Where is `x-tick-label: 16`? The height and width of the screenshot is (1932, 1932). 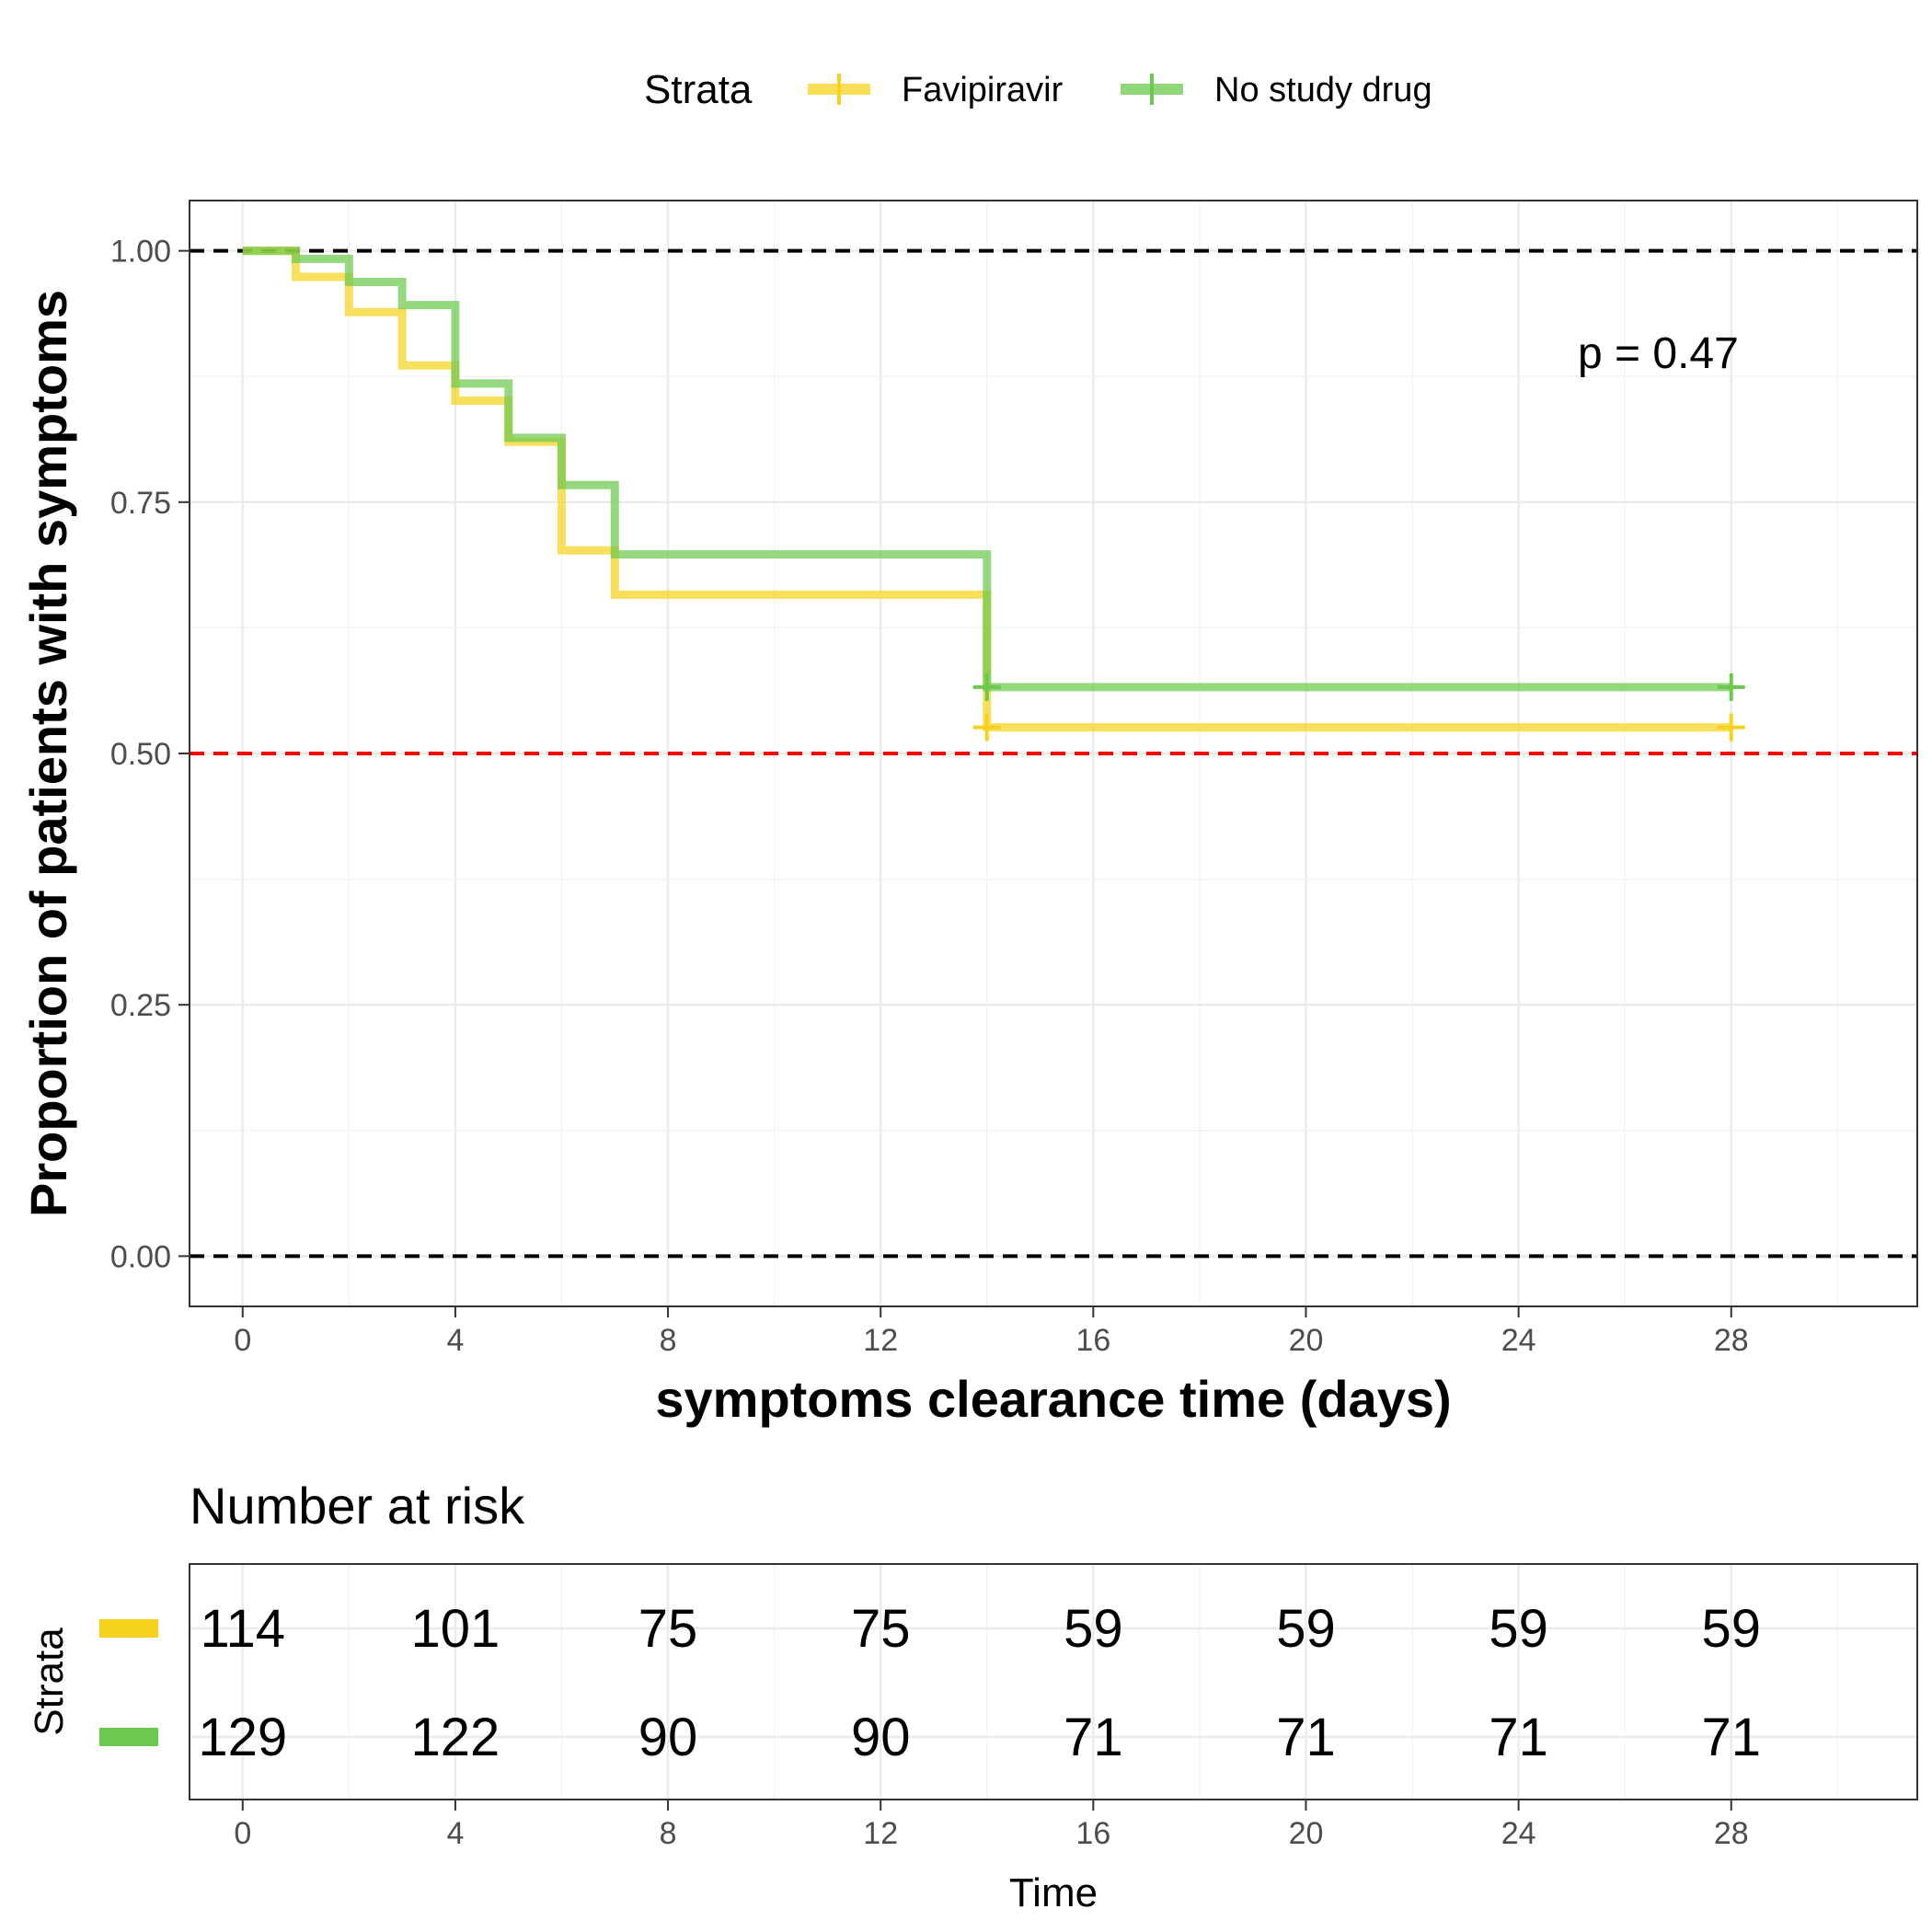
x-tick-label: 16 is located at coordinates (1092, 1340).